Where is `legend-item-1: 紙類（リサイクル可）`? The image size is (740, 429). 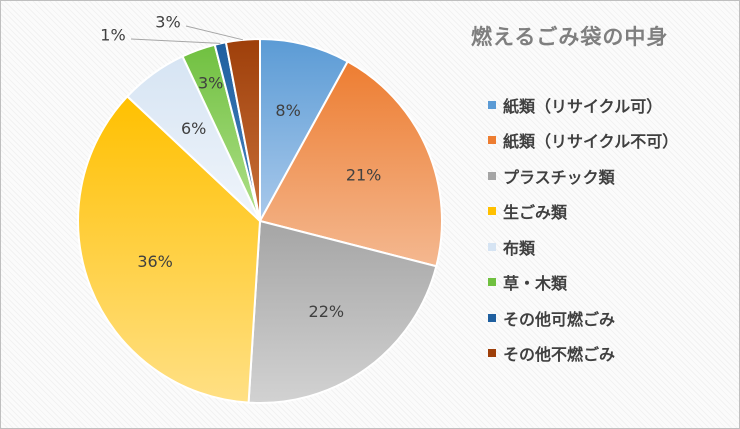 legend-item-1: 紙類（リサイクル可） is located at coordinates (583, 105).